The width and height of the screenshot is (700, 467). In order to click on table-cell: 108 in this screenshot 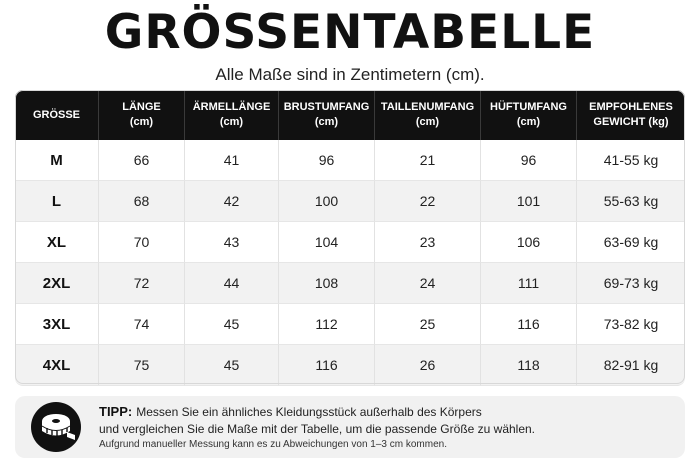, I will do `click(327, 283)`.